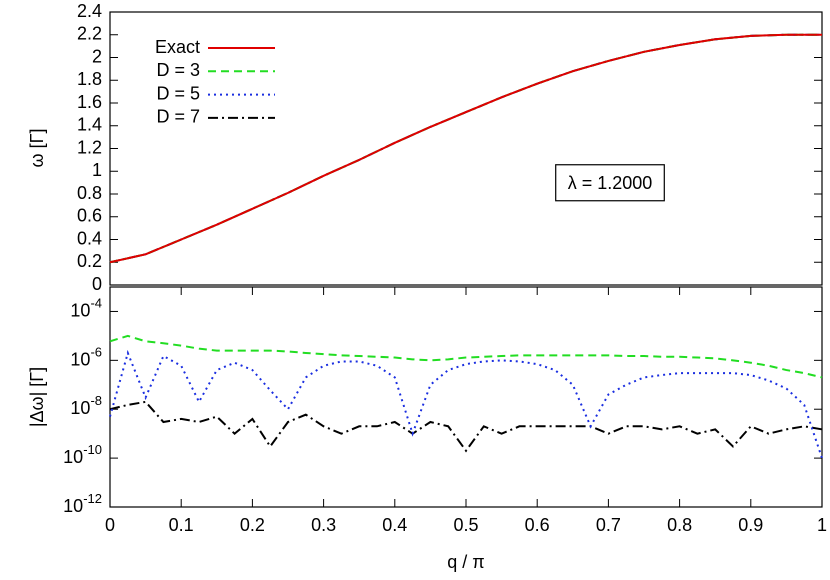 This screenshot has width=830, height=580. I want to click on x-tick-label: 0.6, so click(537, 525).